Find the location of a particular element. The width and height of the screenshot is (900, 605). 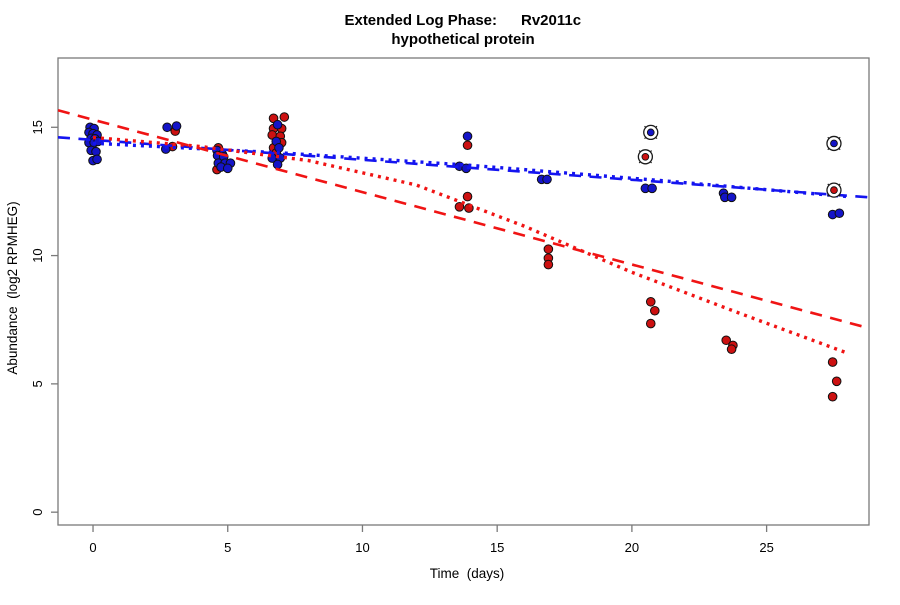

x-tick-label: 25 is located at coordinates (766, 547).